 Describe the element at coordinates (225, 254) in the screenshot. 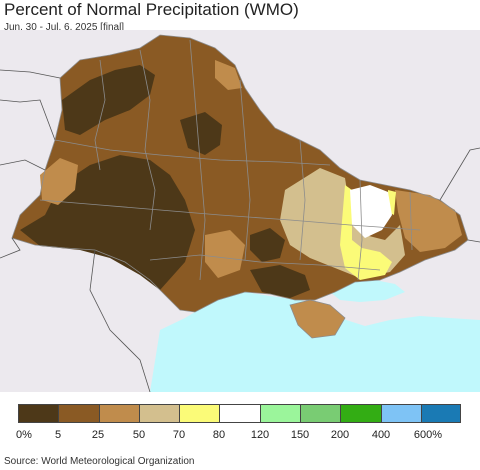

I see `tan-area-center` at that location.